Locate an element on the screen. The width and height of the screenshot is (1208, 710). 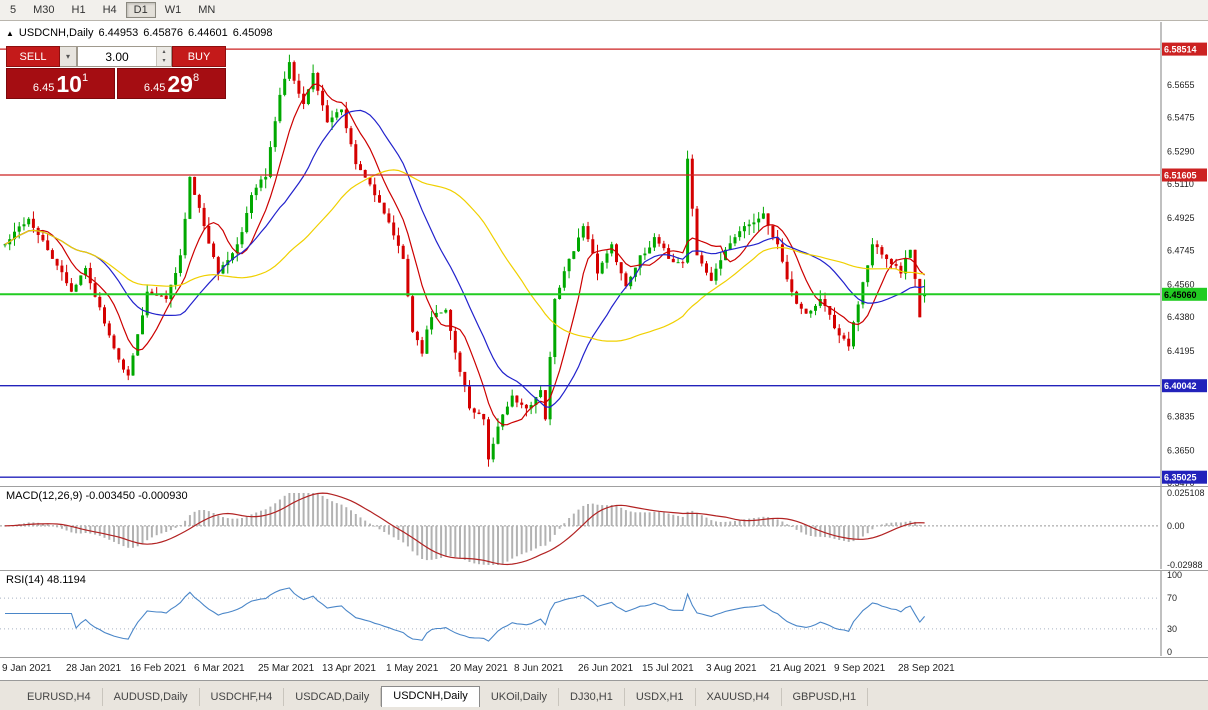
ohlc-high: 6.45876 is located at coordinates (163, 33).